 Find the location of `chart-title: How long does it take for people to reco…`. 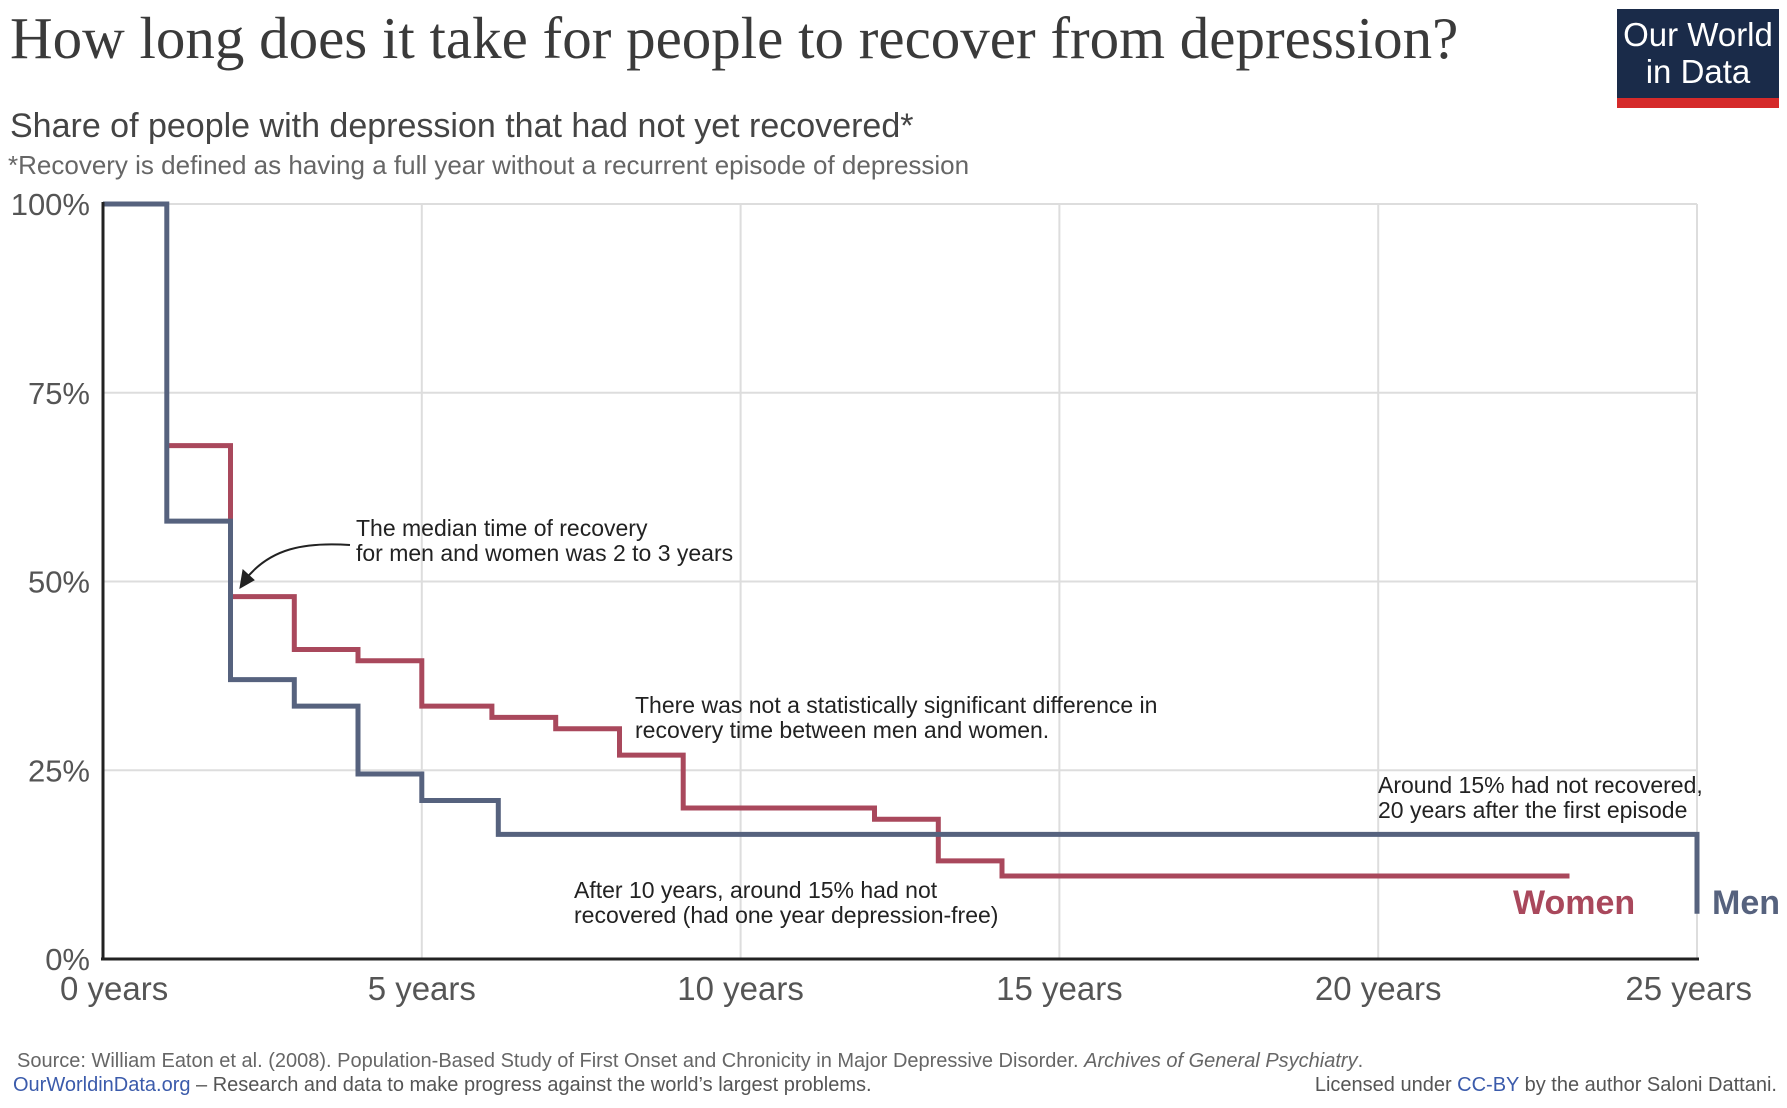

chart-title: How long does it take for people to reco… is located at coordinates (734, 38).